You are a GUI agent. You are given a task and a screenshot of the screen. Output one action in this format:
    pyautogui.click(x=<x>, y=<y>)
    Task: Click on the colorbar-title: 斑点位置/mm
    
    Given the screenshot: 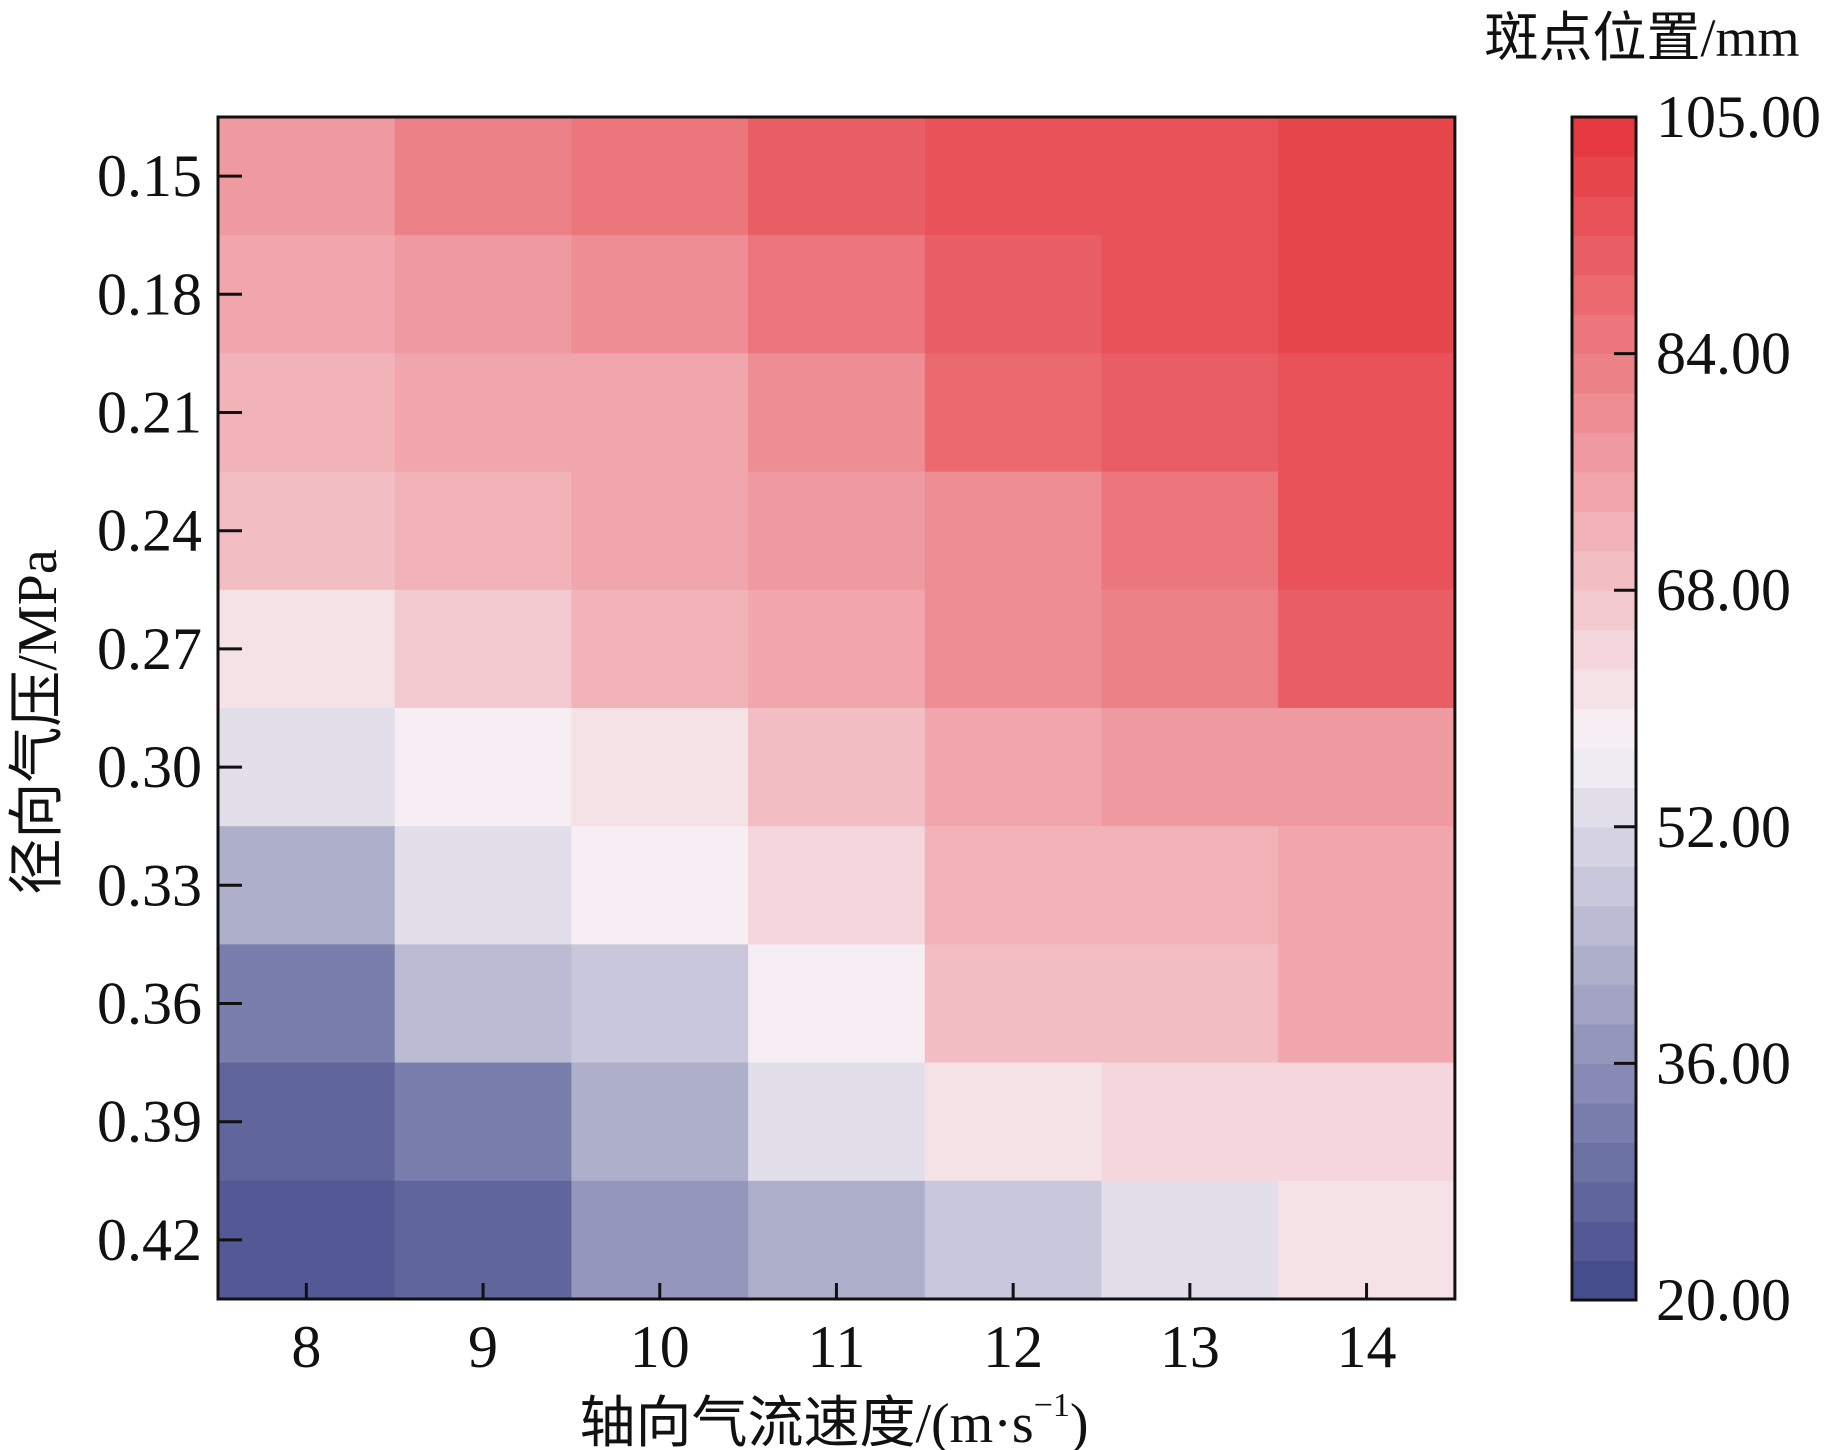 What is the action you would take?
    pyautogui.click(x=1641, y=38)
    